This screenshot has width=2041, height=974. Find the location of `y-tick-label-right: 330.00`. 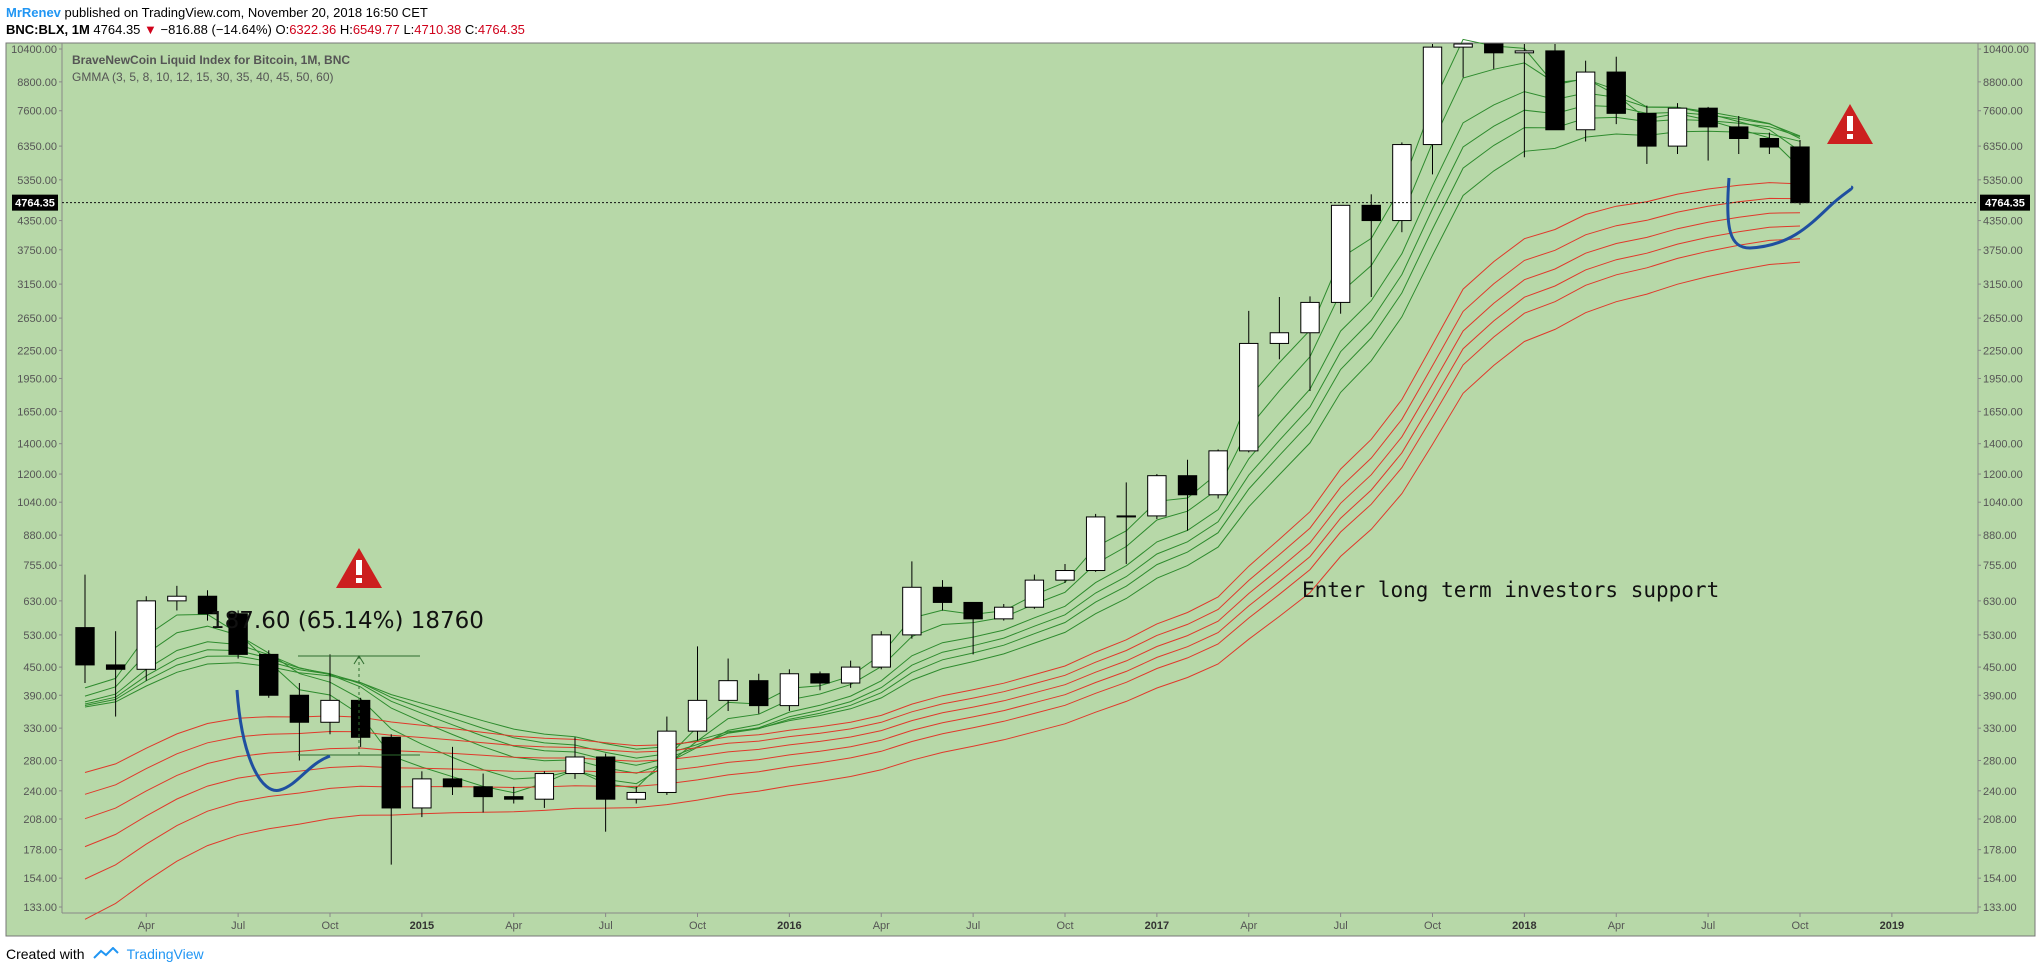

y-tick-label-right: 330.00 is located at coordinates (2000, 729).